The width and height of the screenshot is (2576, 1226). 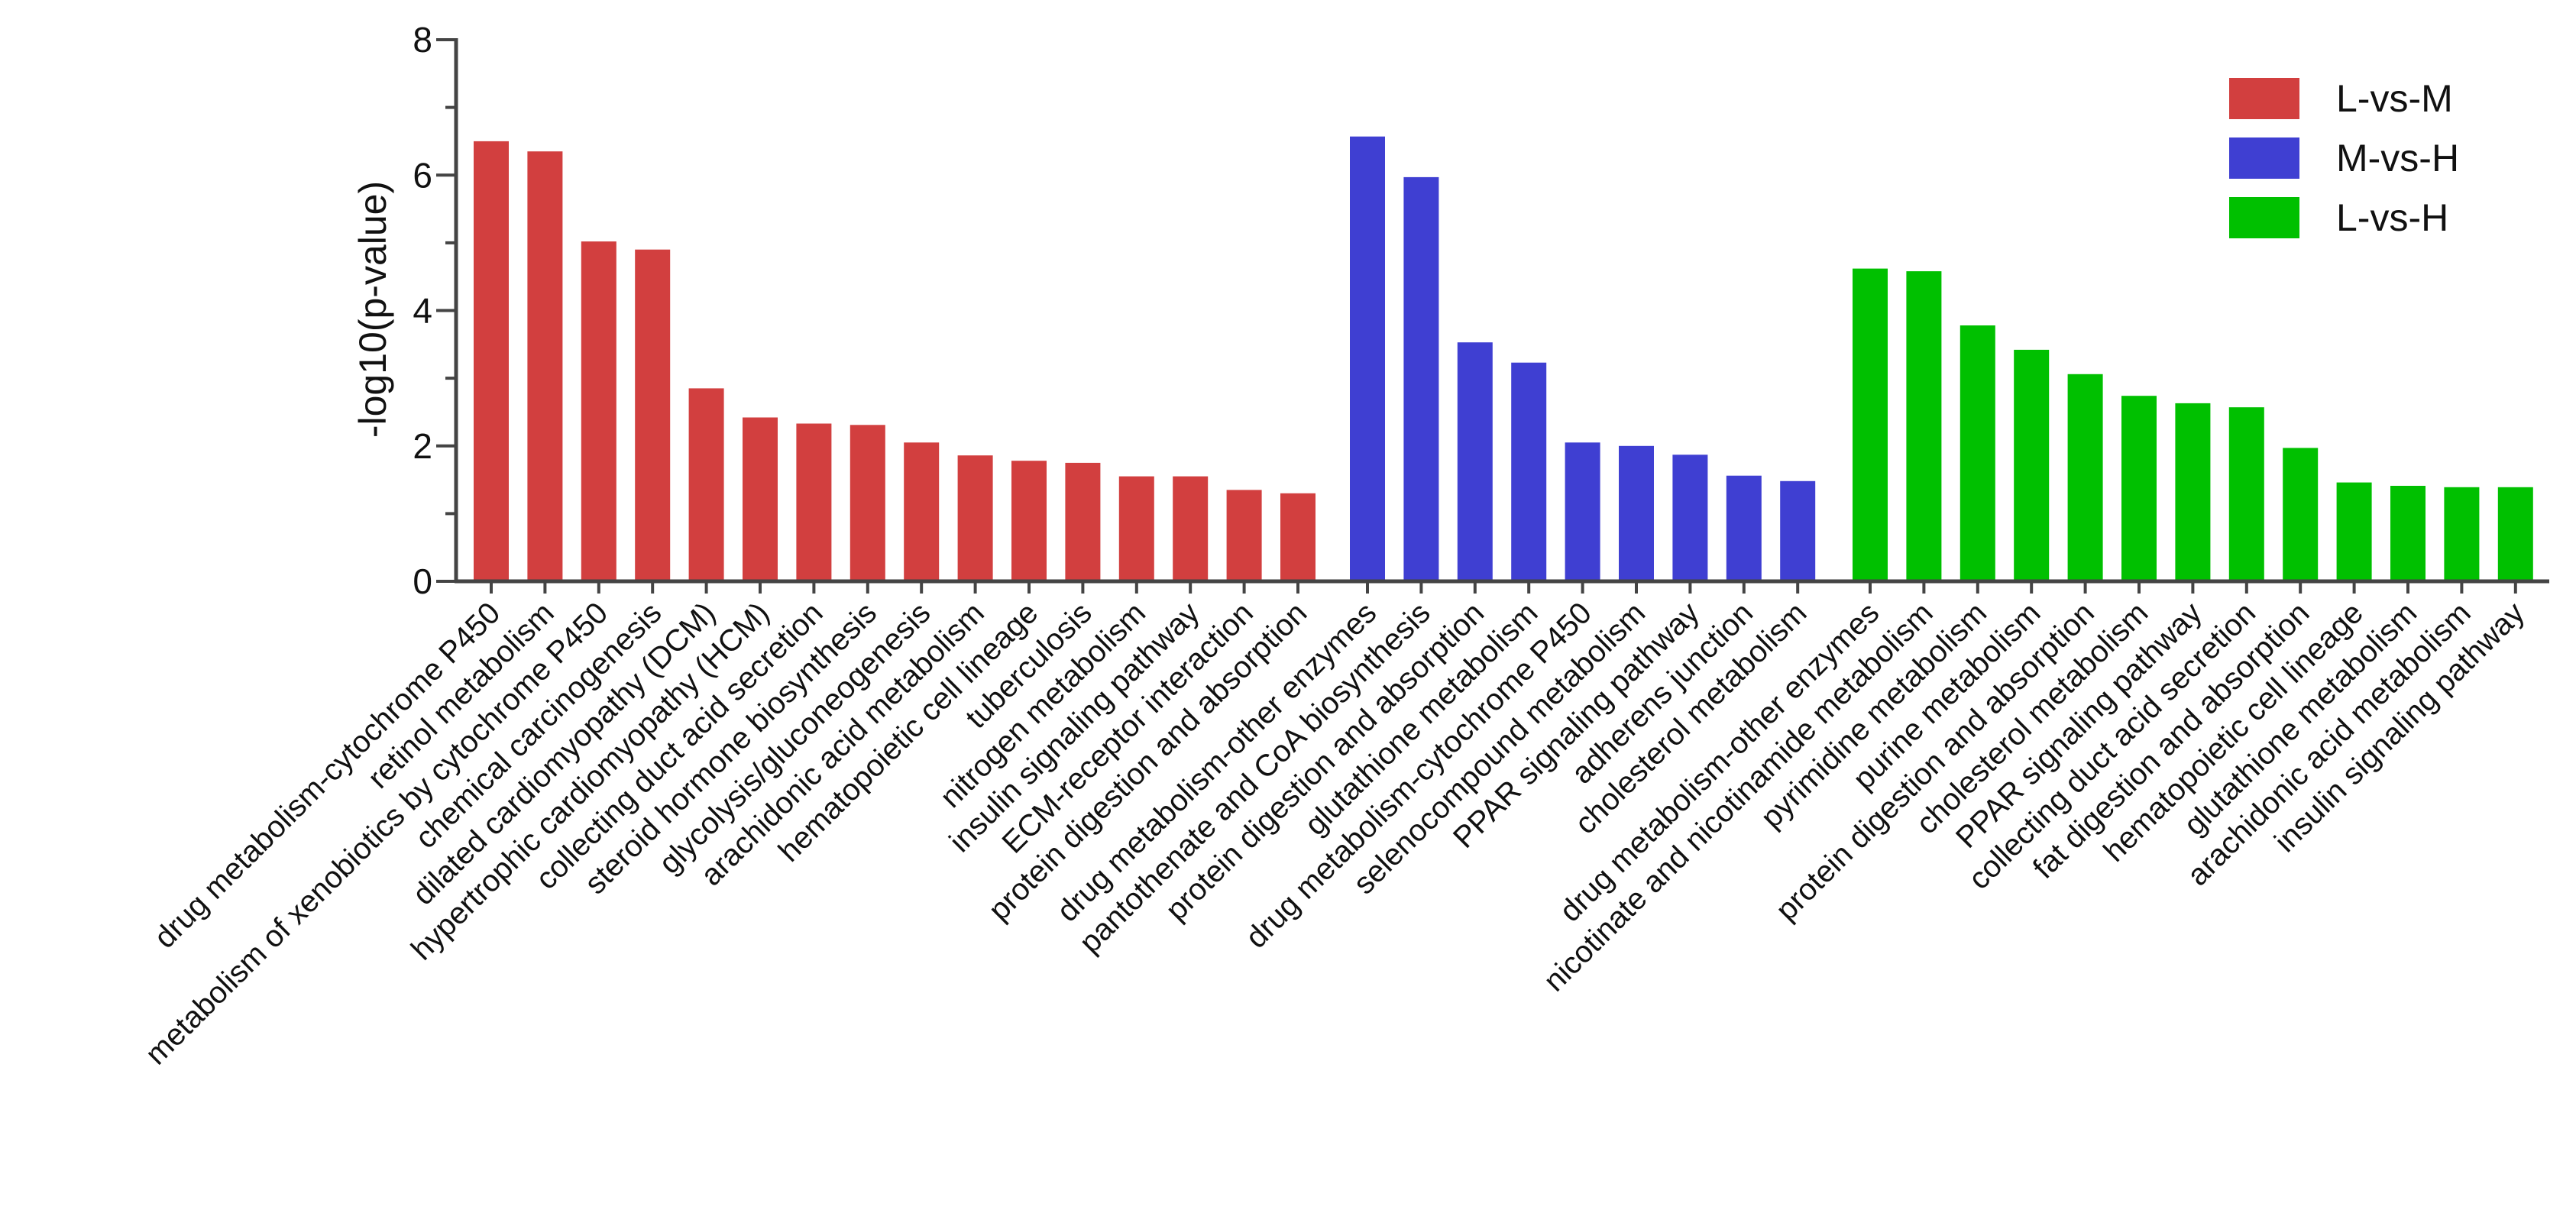 What do you see at coordinates (372, 309) in the screenshot?
I see `y-axis-label: -log10(p-value)` at bounding box center [372, 309].